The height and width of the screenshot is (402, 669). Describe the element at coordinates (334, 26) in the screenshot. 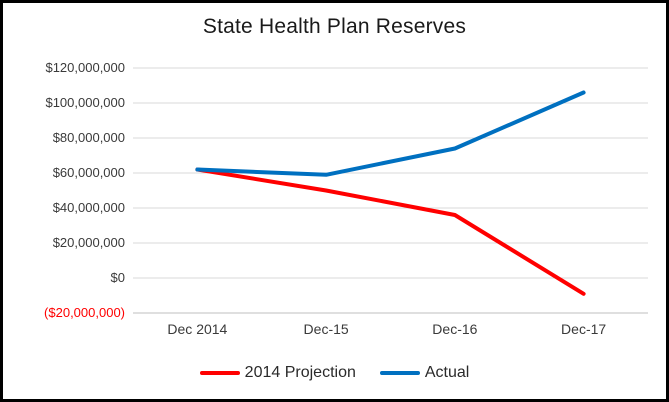

I see `chart-title: State Health Plan Reserves` at that location.